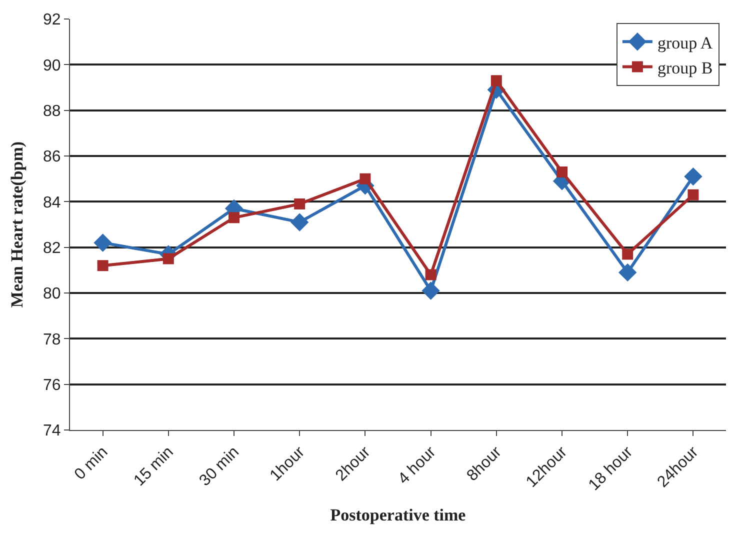 The image size is (746, 535). Describe the element at coordinates (153, 467) in the screenshot. I see `x-tick-label: 15 min` at that location.